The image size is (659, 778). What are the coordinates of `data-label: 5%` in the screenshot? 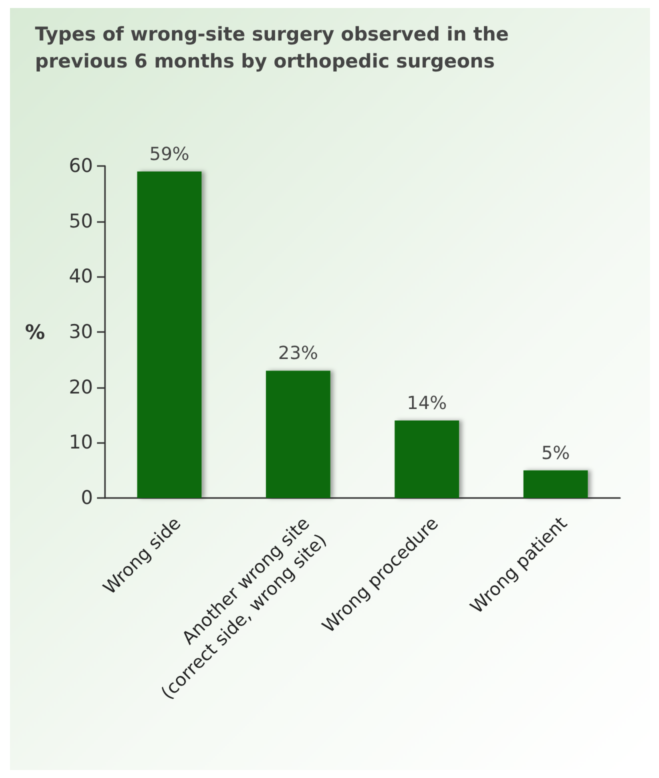 It's located at (555, 453).